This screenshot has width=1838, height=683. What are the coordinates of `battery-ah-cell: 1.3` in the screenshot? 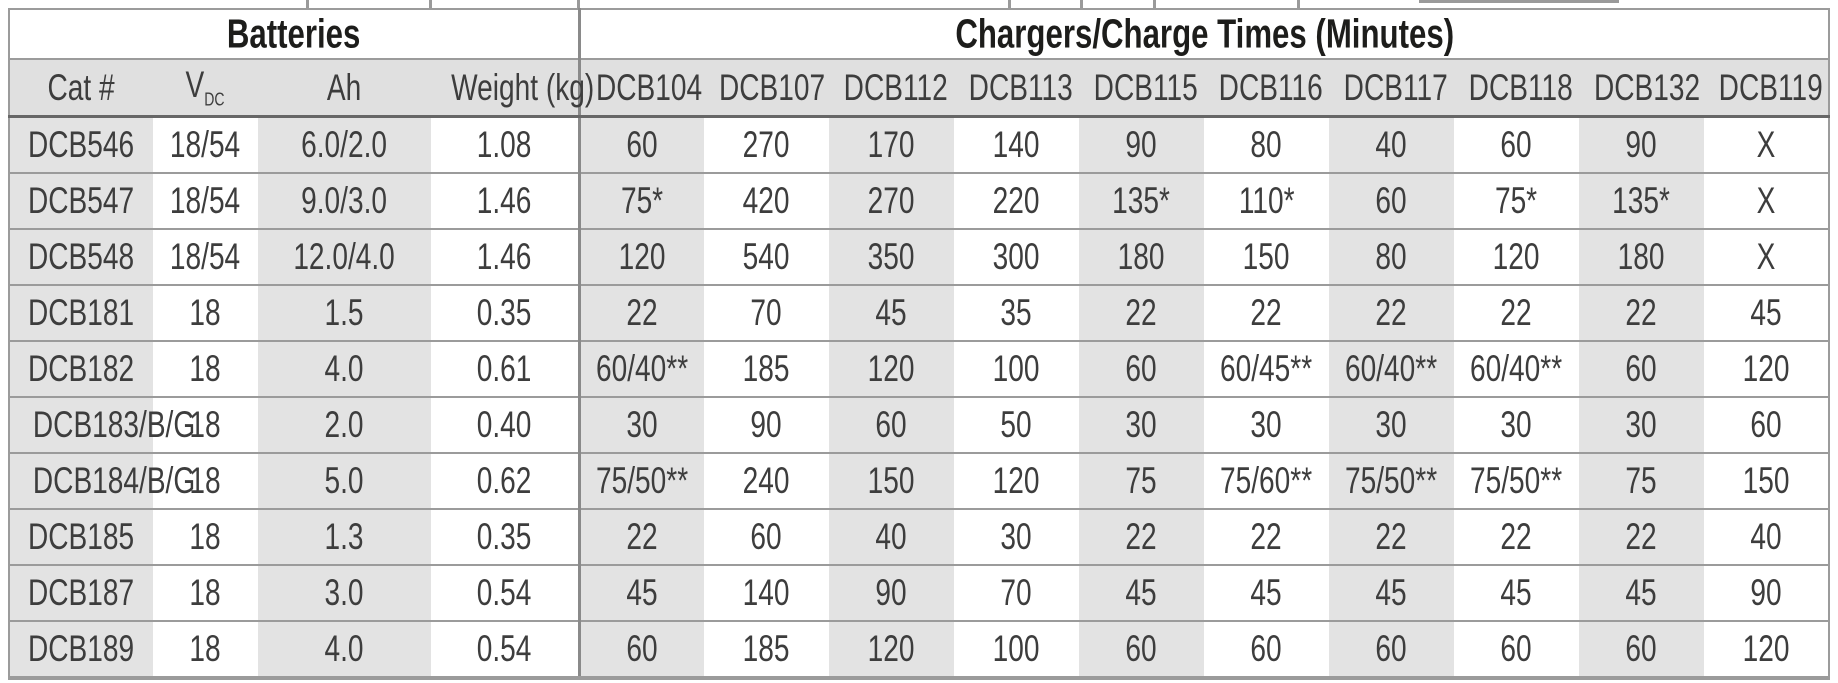 It's located at (344, 537).